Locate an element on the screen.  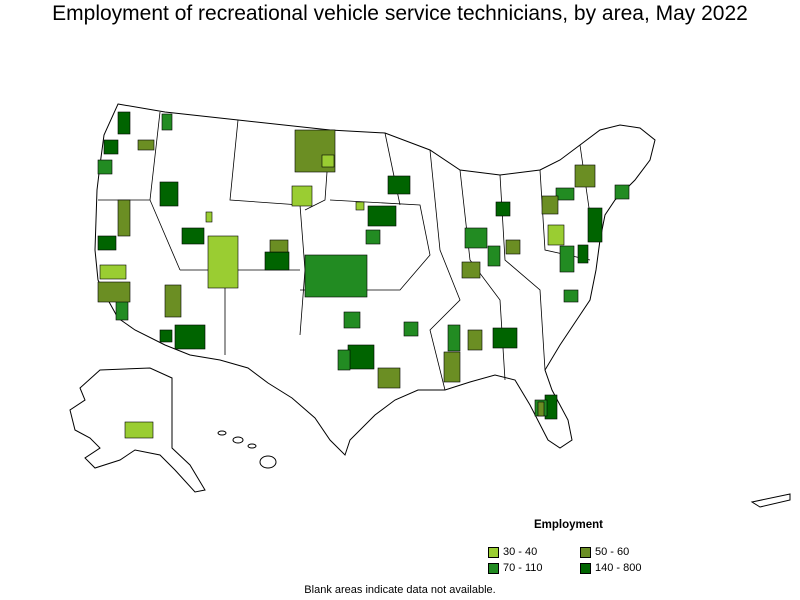
area-new-york is located at coordinates (595, 225).